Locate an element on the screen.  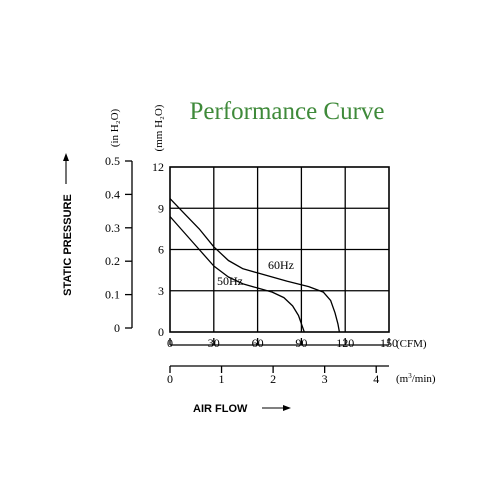
x-secondary-tick-label: 3 is located at coordinates (325, 379).